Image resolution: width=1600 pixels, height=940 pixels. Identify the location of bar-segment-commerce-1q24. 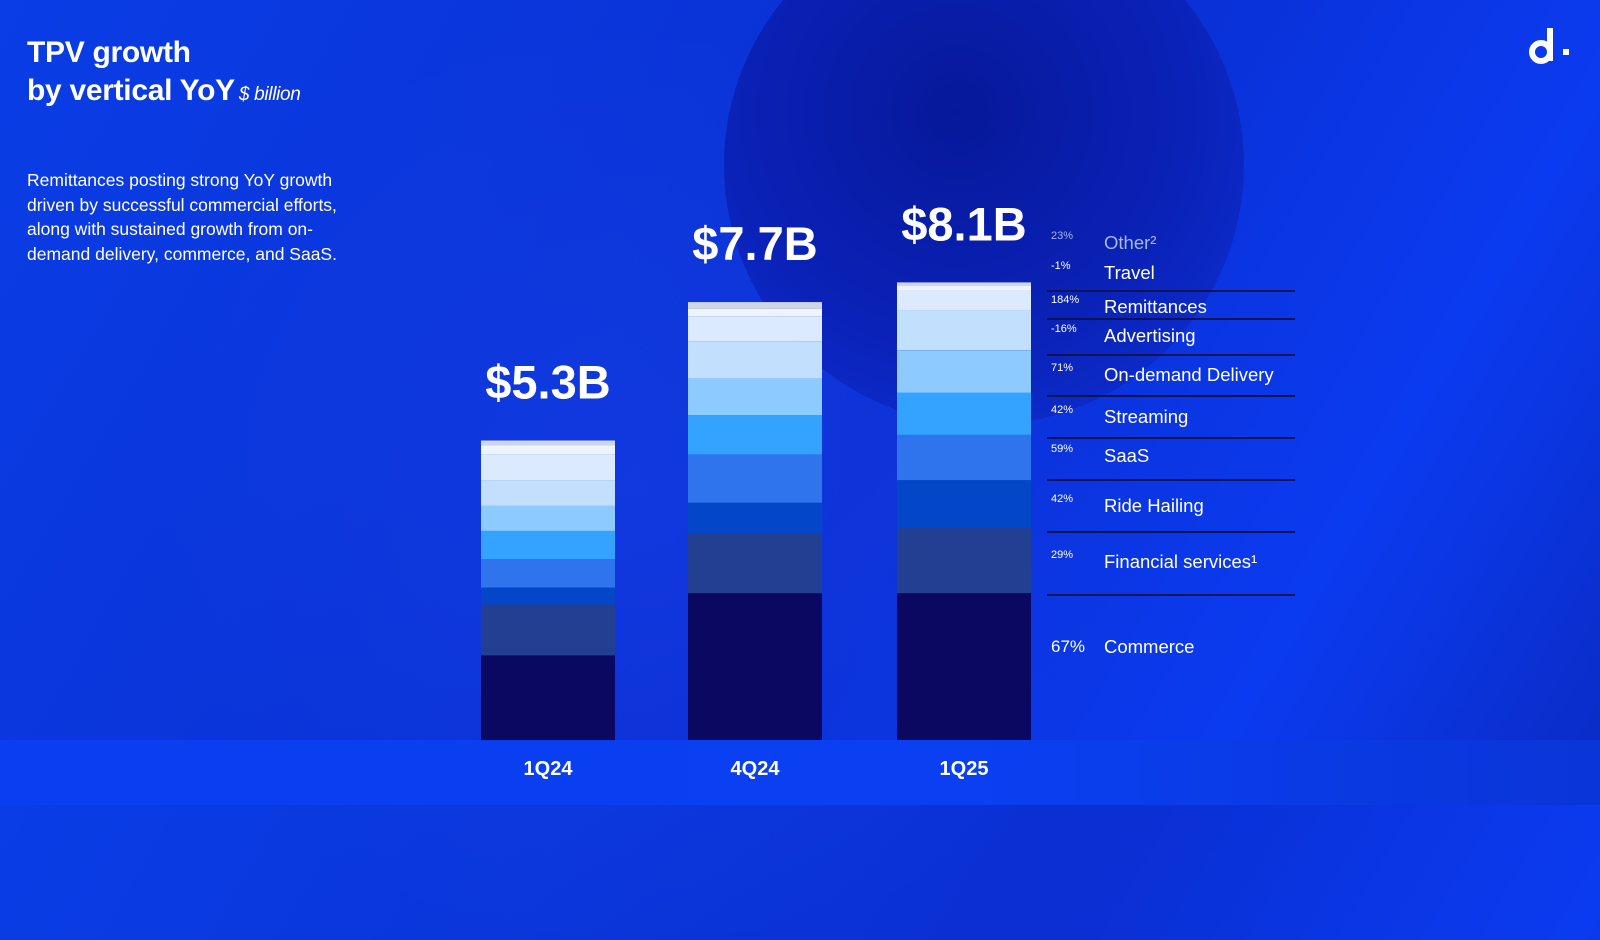
(548, 698).